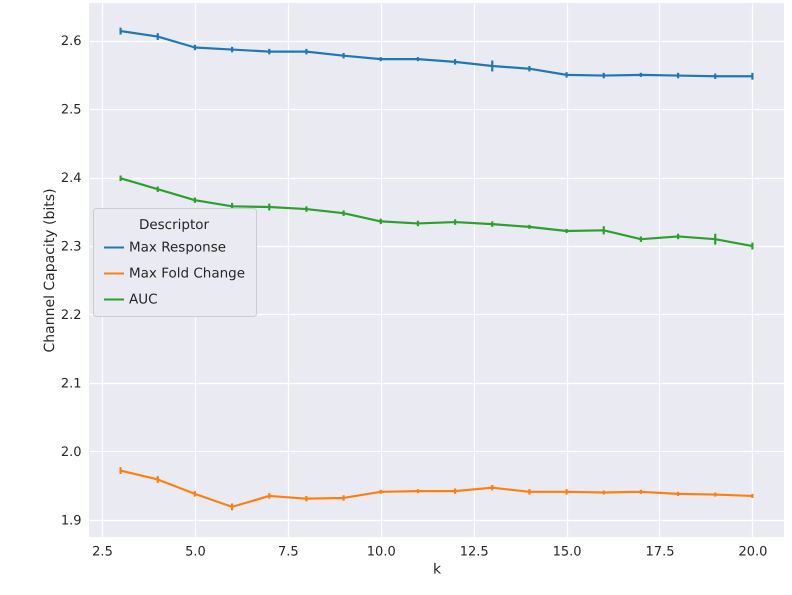  I want to click on y-tick-label: 1.9, so click(71, 520).